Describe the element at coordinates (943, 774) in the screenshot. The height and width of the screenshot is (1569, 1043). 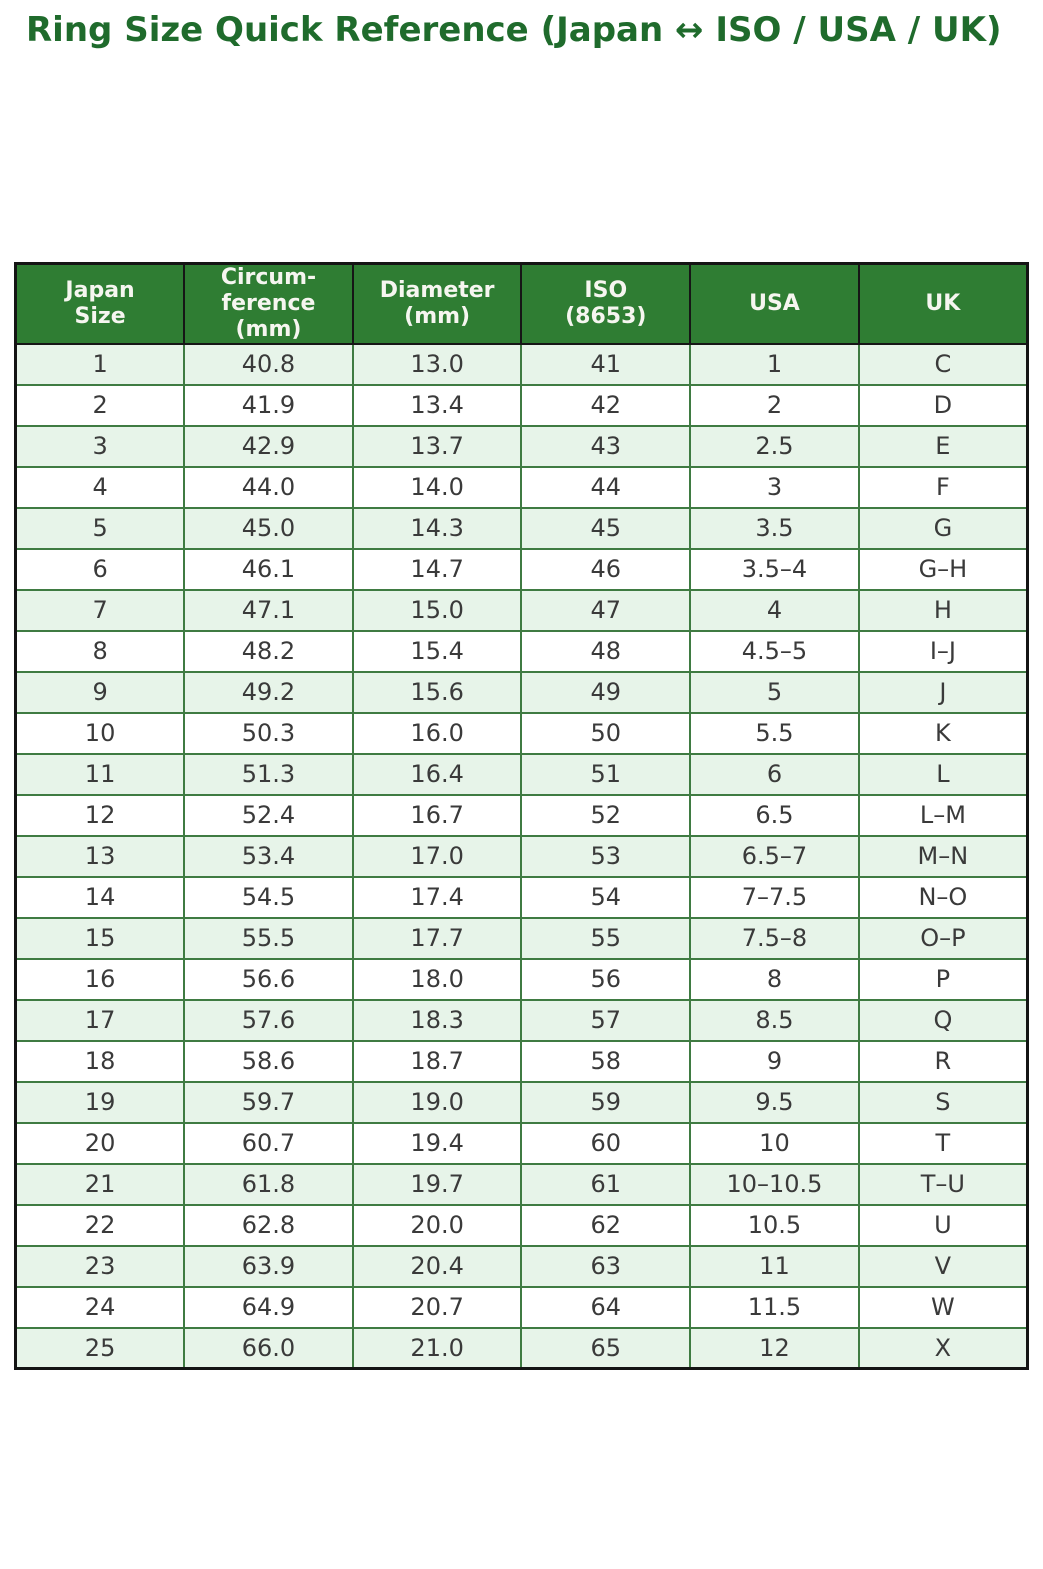
I see `table-cell: L` at that location.